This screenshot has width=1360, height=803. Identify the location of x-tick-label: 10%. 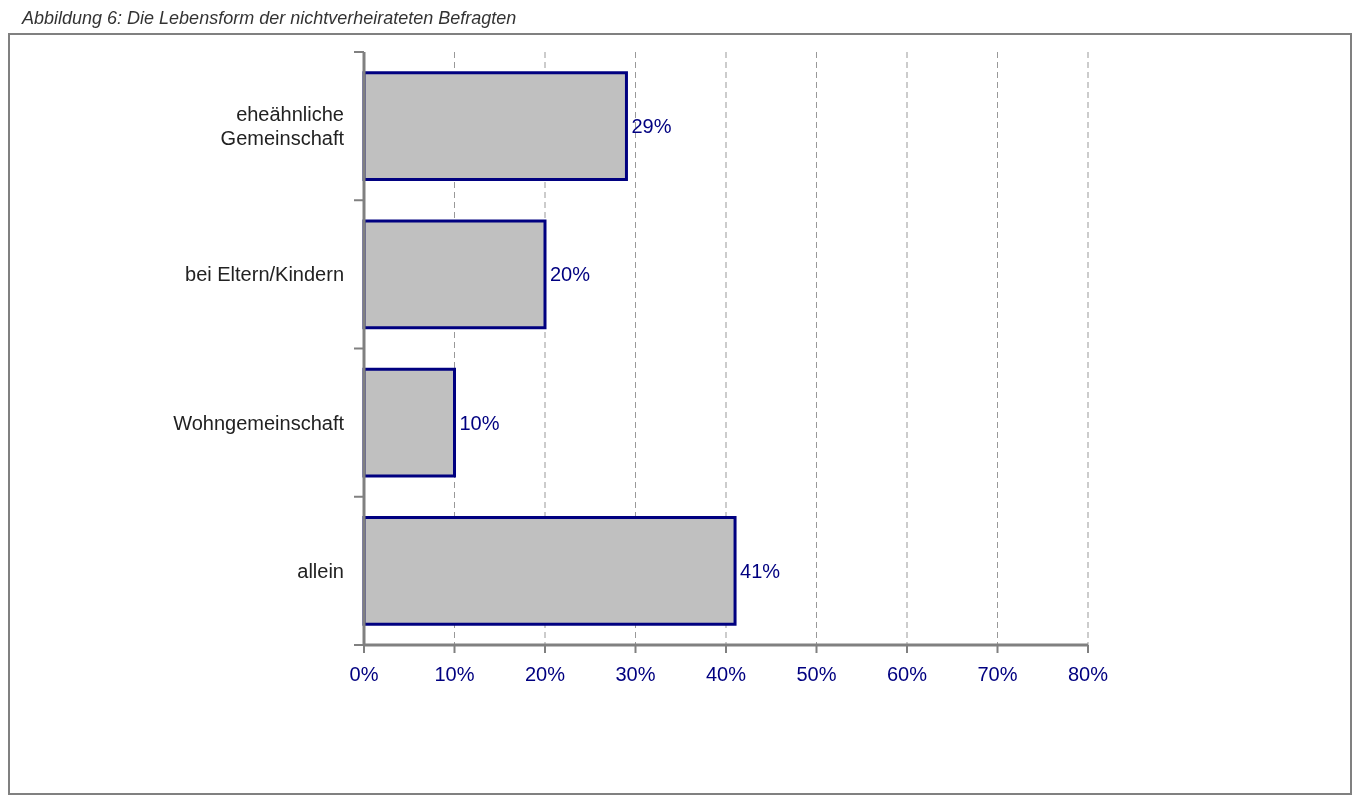
(454, 674).